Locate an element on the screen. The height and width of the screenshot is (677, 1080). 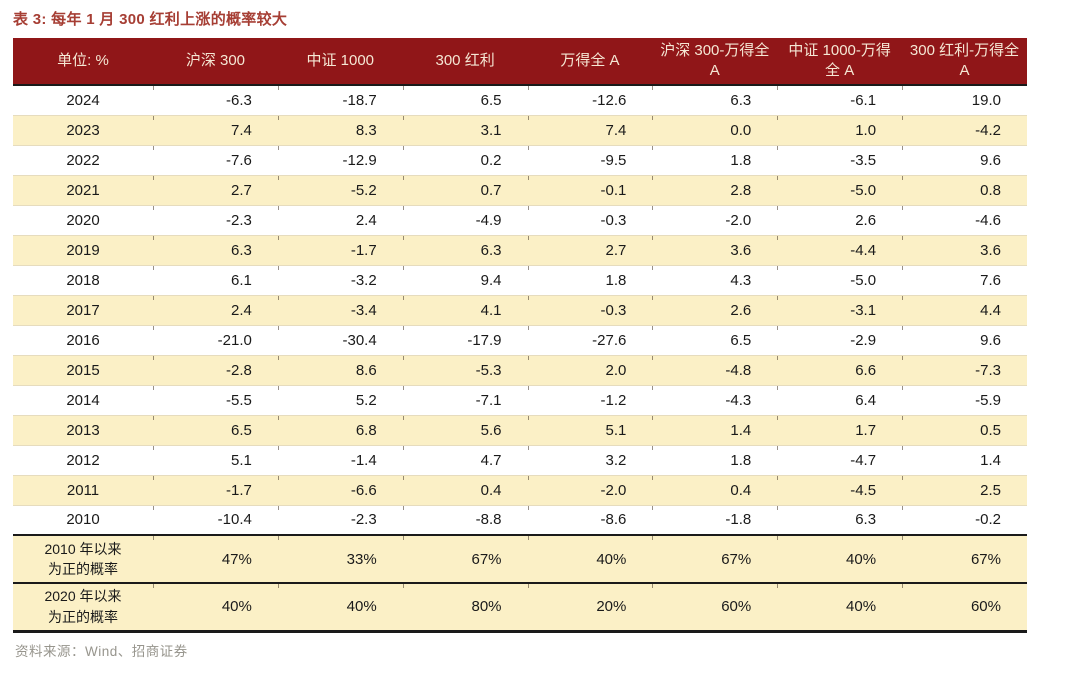
value-cell: -18.7 is located at coordinates (340, 100).